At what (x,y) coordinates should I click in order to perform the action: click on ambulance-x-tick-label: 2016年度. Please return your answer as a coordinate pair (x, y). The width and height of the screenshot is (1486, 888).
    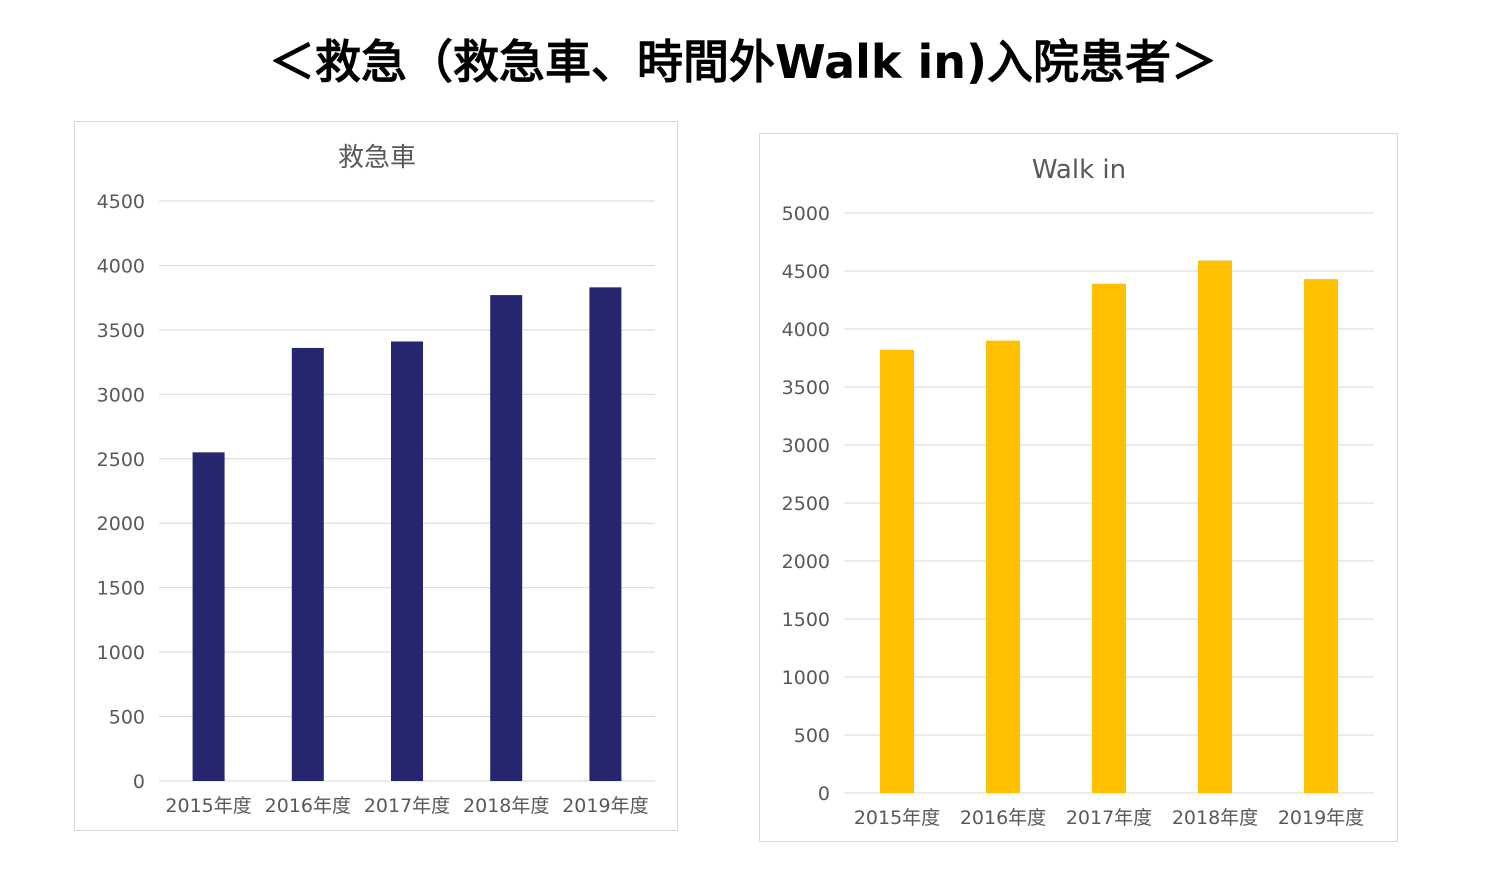
    Looking at the image, I should click on (308, 806).